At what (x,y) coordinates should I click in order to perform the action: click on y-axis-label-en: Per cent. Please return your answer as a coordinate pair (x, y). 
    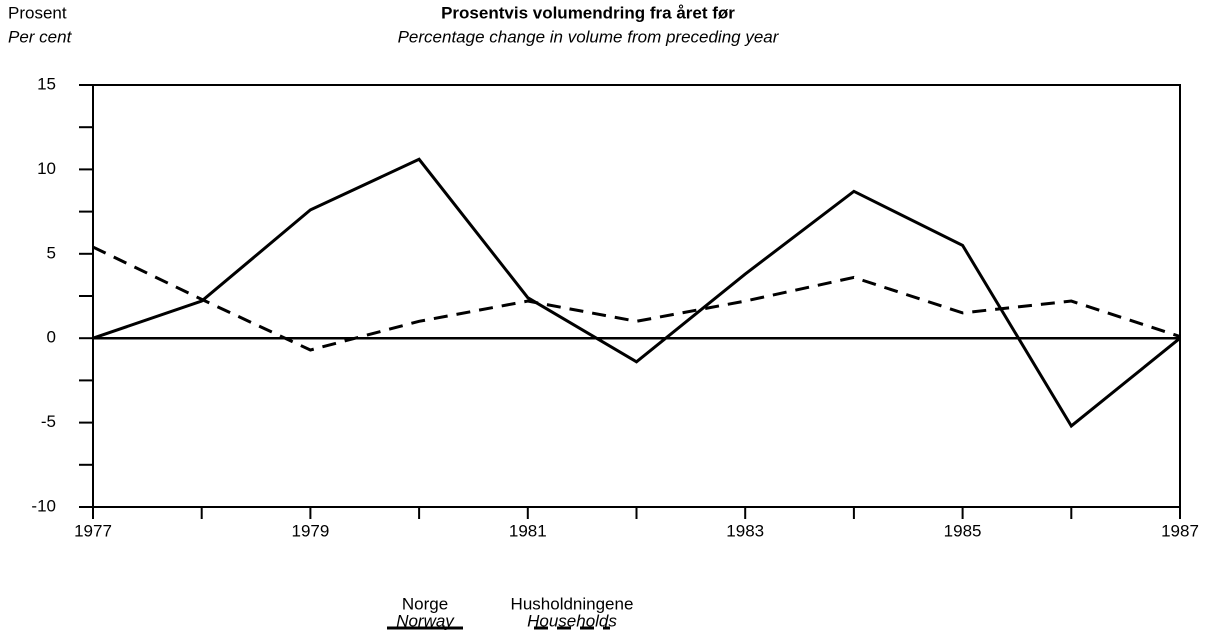
    Looking at the image, I should click on (40, 36).